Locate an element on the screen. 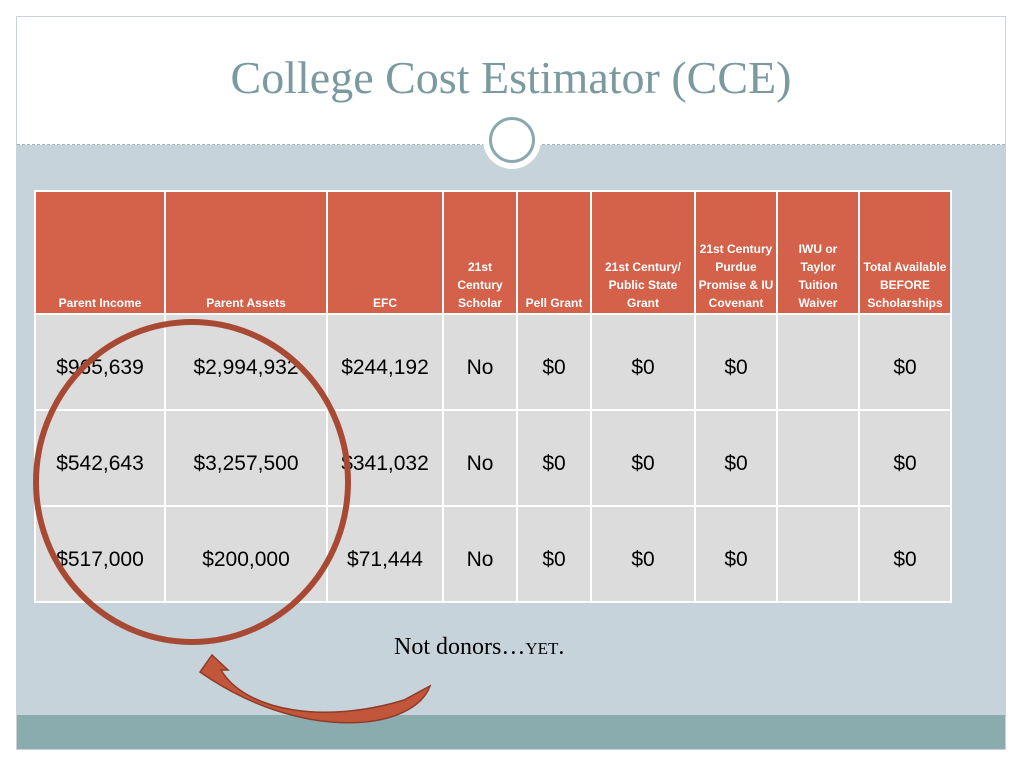 Image resolution: width=1024 pixels, height=768 pixels. circle-highlight is located at coordinates (192, 482).